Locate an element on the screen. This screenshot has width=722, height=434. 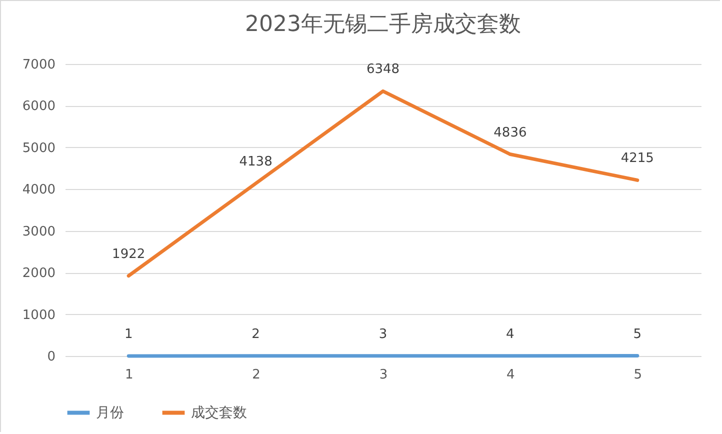
data-label: 4836 is located at coordinates (510, 132).